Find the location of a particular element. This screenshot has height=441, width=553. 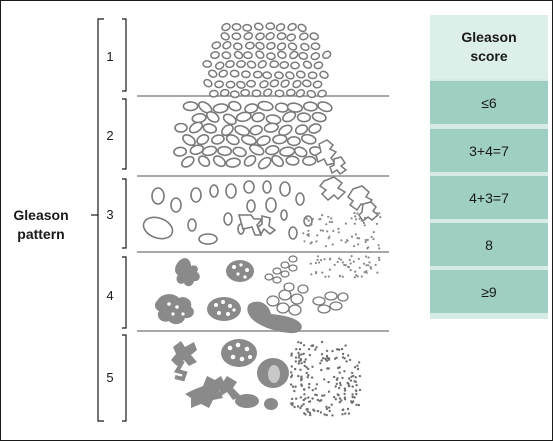

pattern-1-glands is located at coordinates (267, 60).